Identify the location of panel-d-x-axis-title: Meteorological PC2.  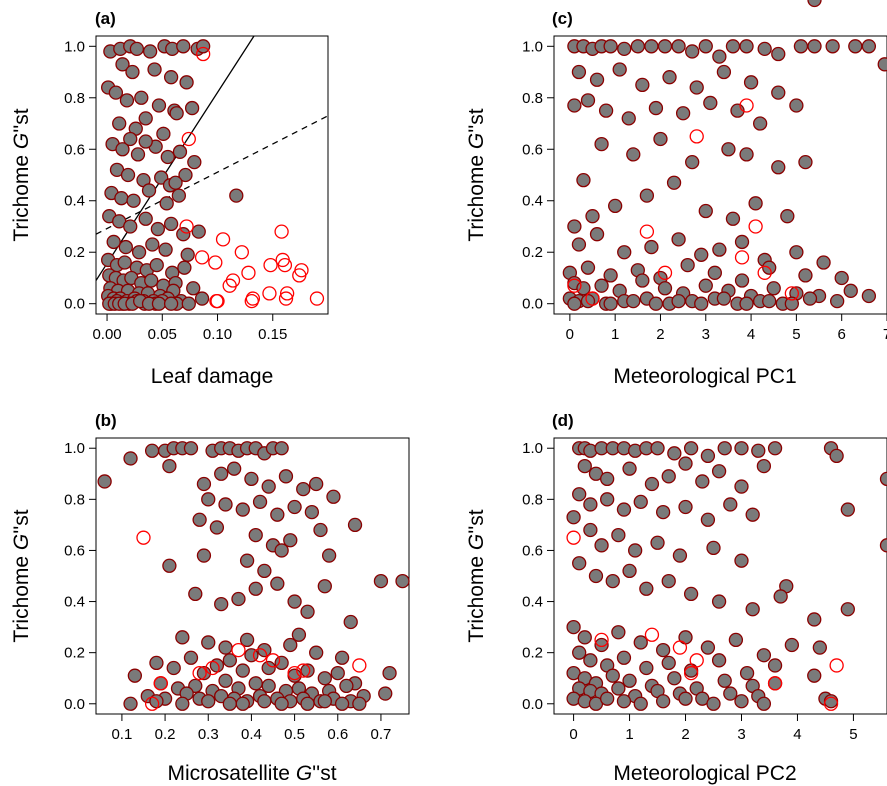
(704, 773).